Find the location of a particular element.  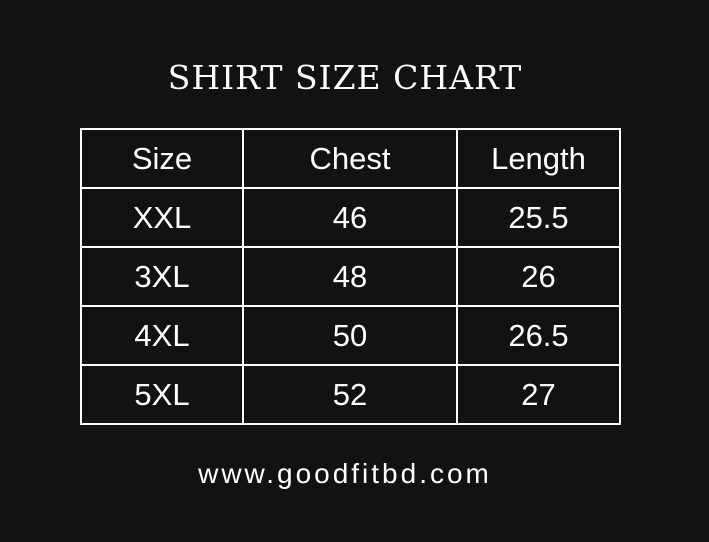

table-row: XXL 46 25.5 is located at coordinates (350, 217).